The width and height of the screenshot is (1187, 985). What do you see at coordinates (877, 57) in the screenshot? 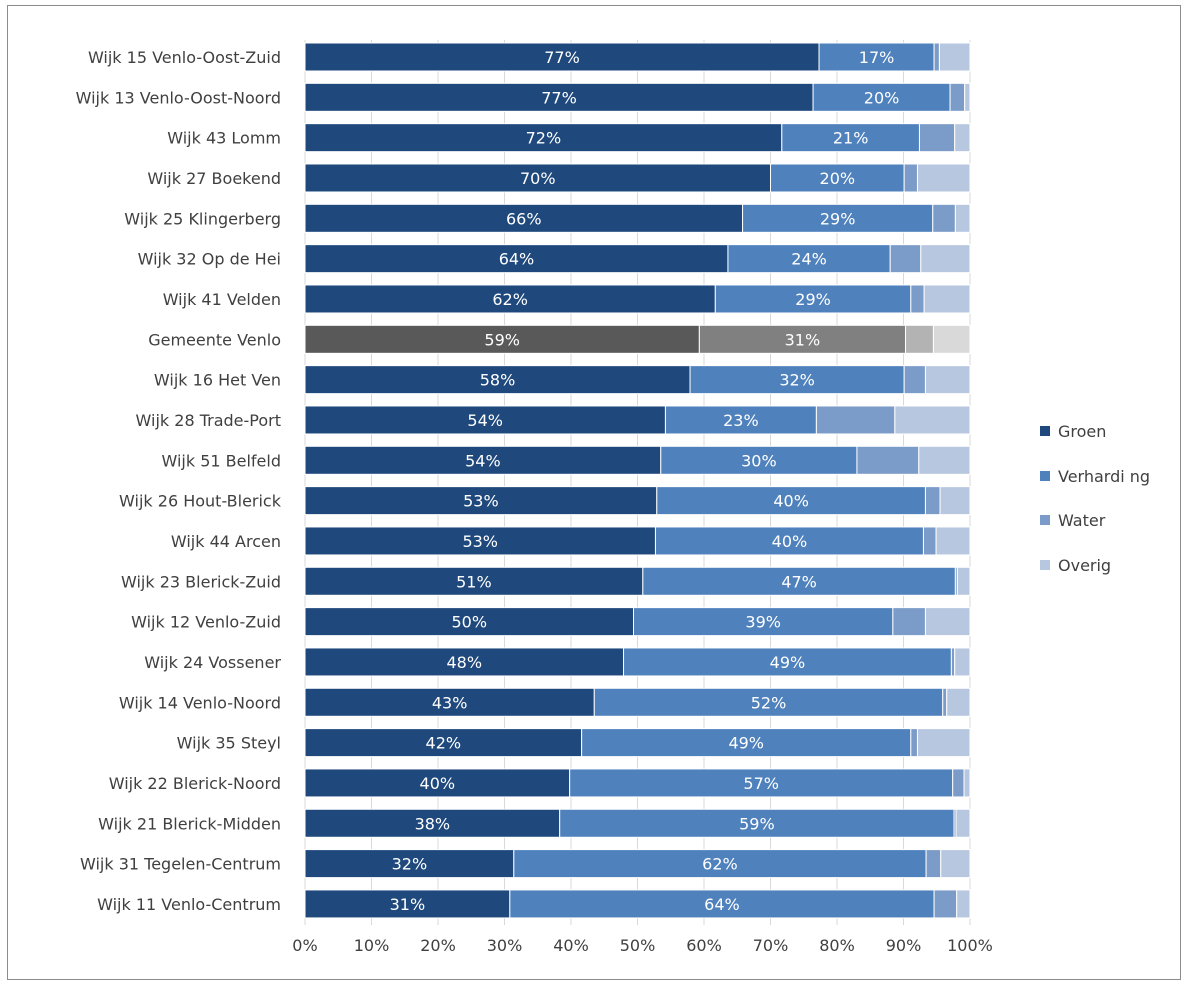
I see `data-label: 17%` at bounding box center [877, 57].